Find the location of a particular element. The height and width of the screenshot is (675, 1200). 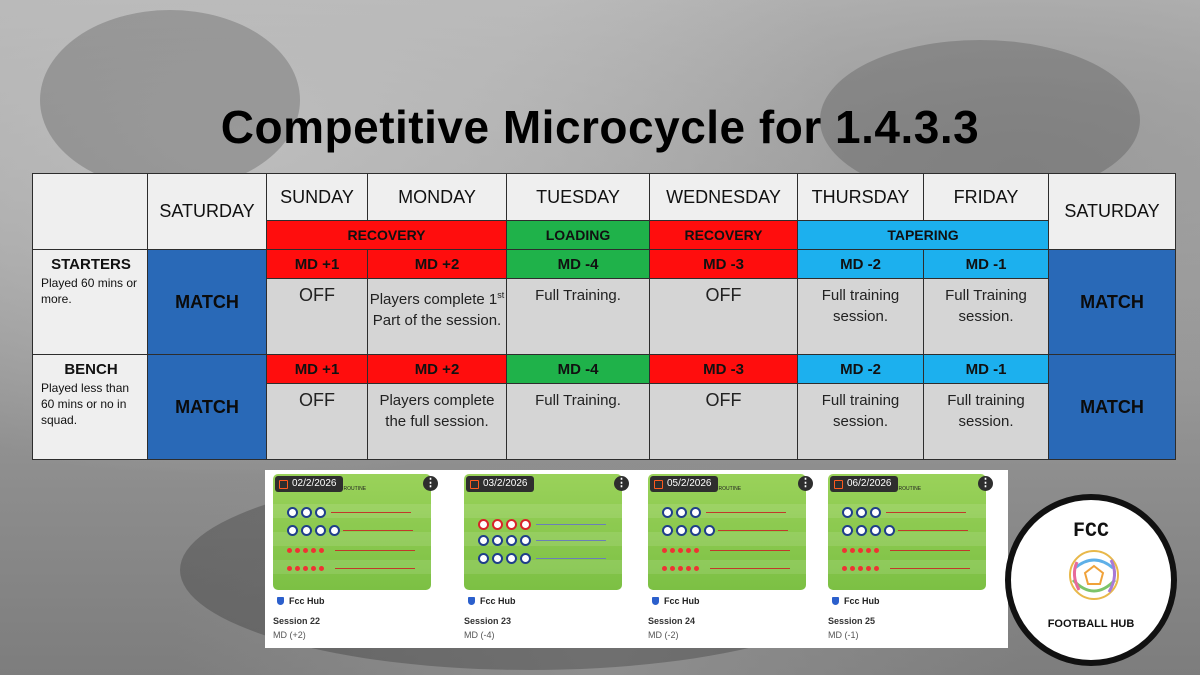

session-date: 06/2/2026 is located at coordinates (864, 484).